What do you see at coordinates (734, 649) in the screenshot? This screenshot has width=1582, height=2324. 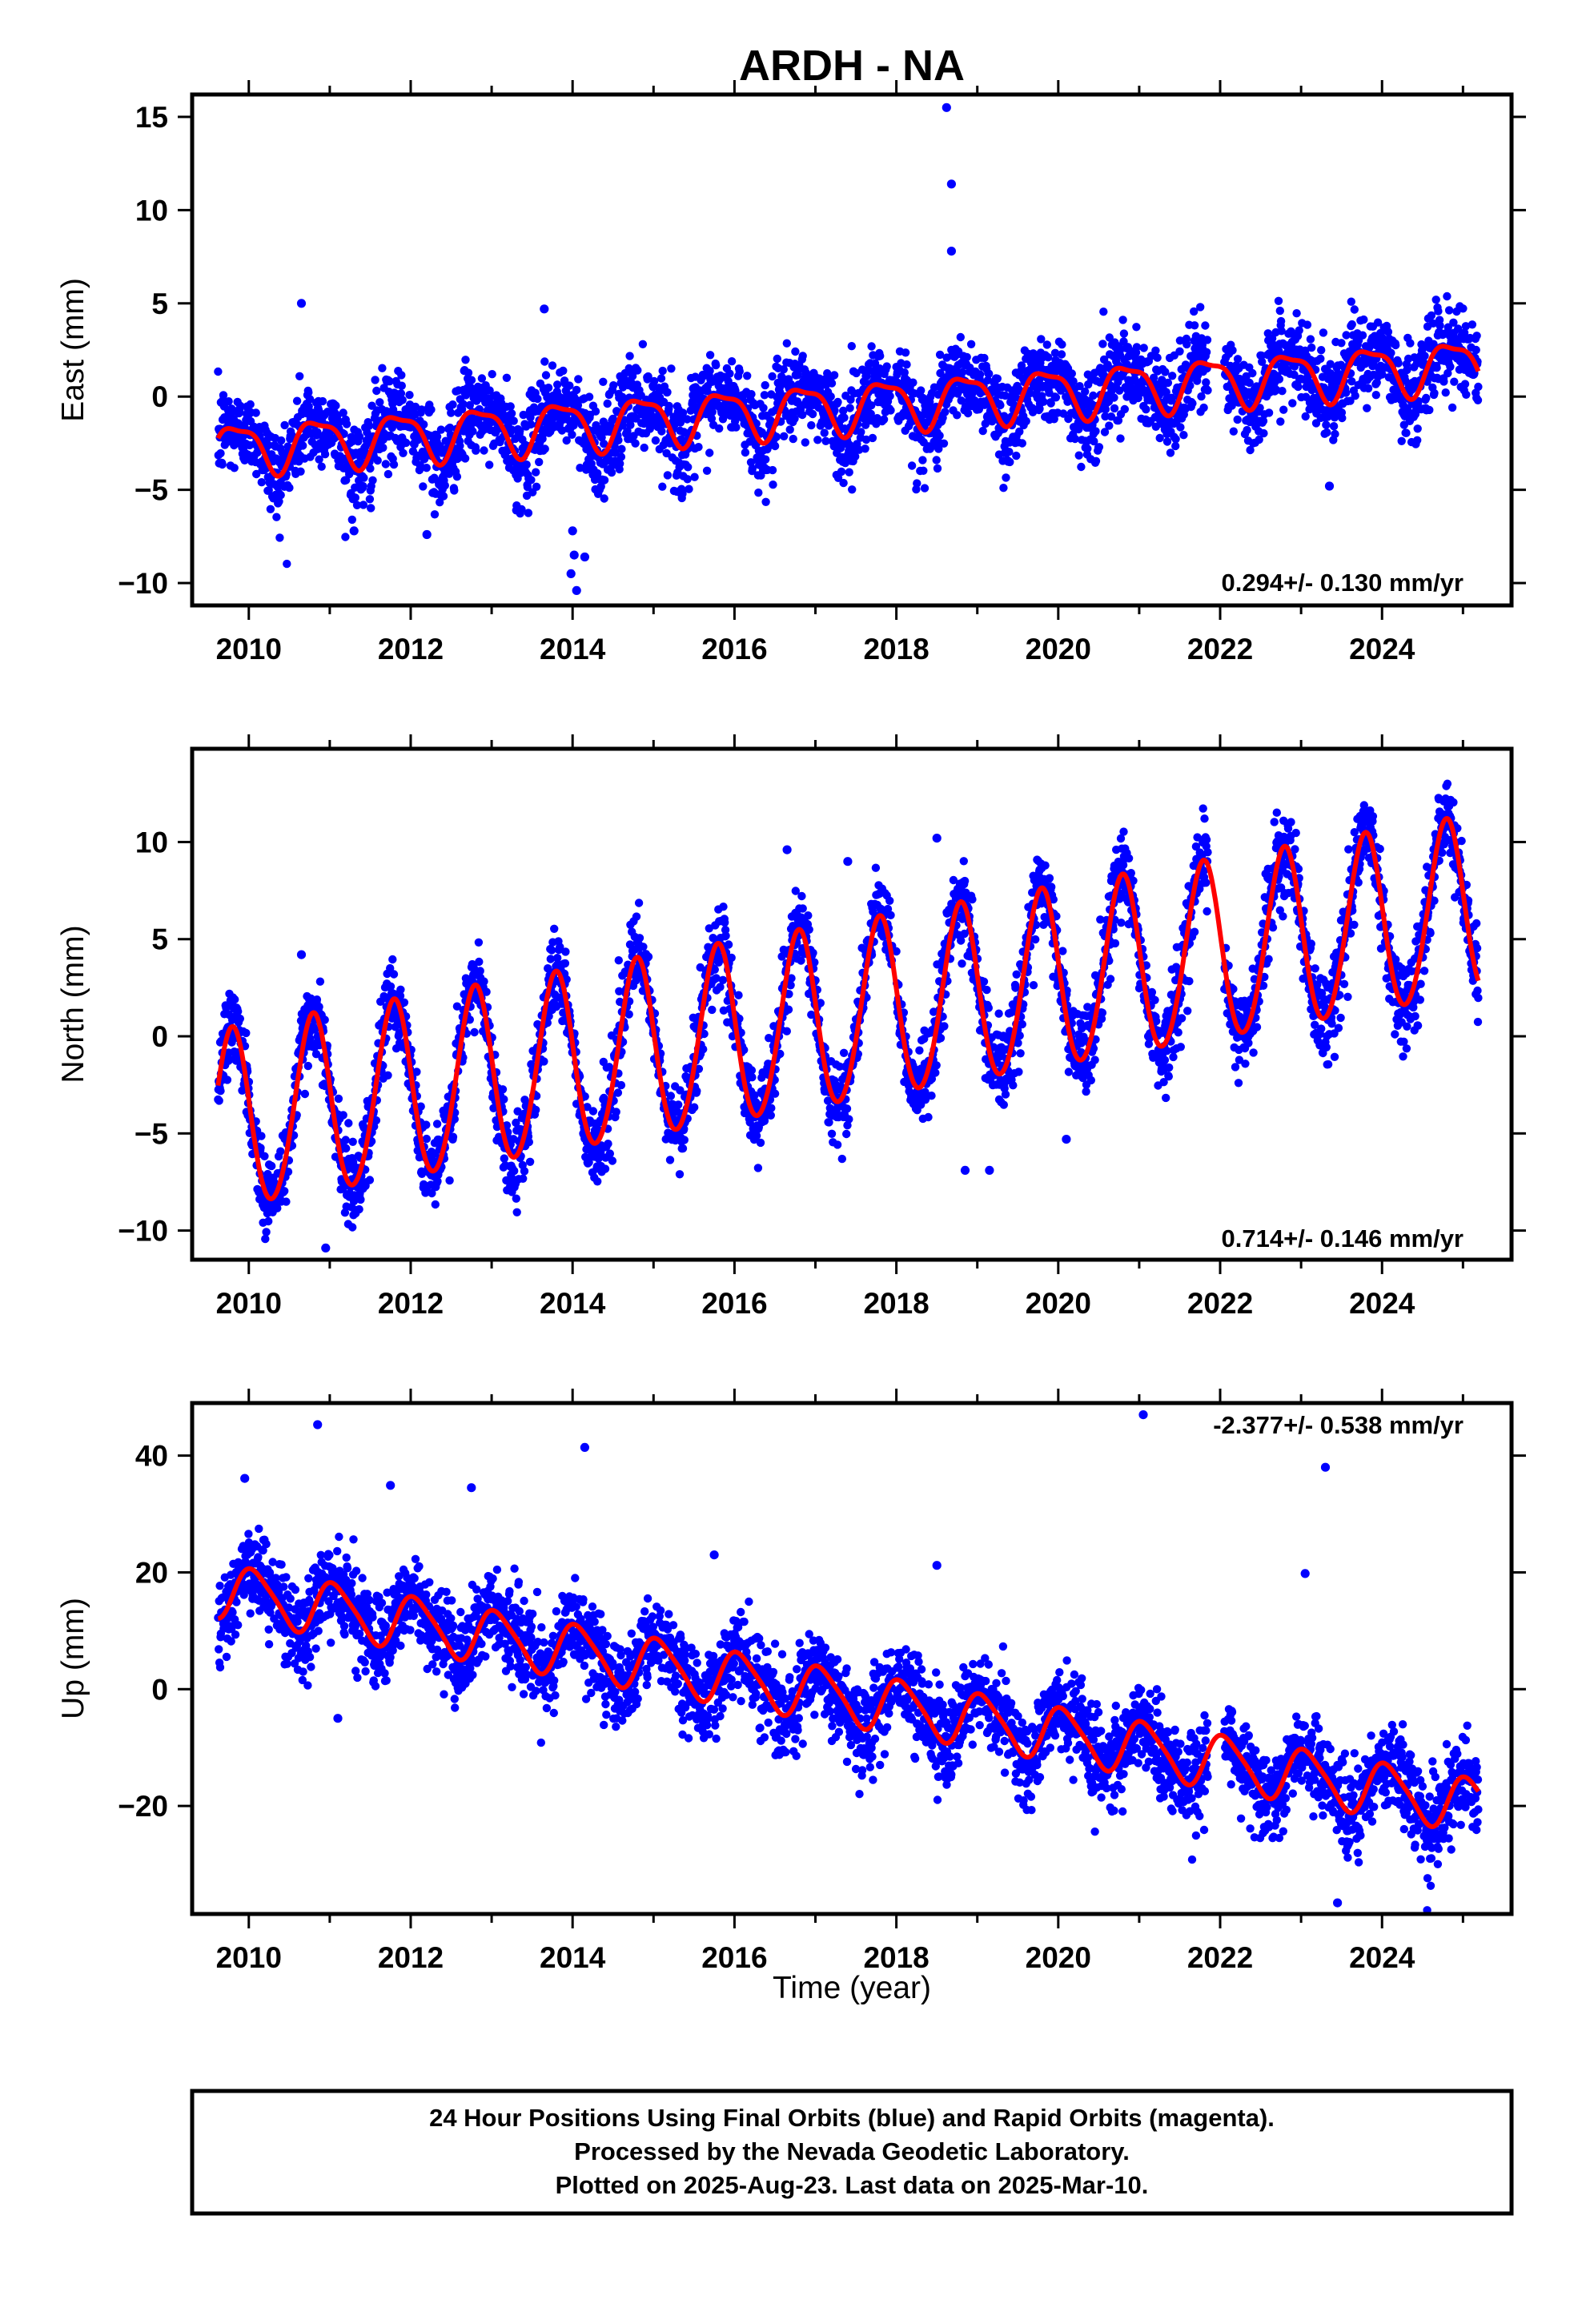 I see `x-tick-label: 2016` at bounding box center [734, 649].